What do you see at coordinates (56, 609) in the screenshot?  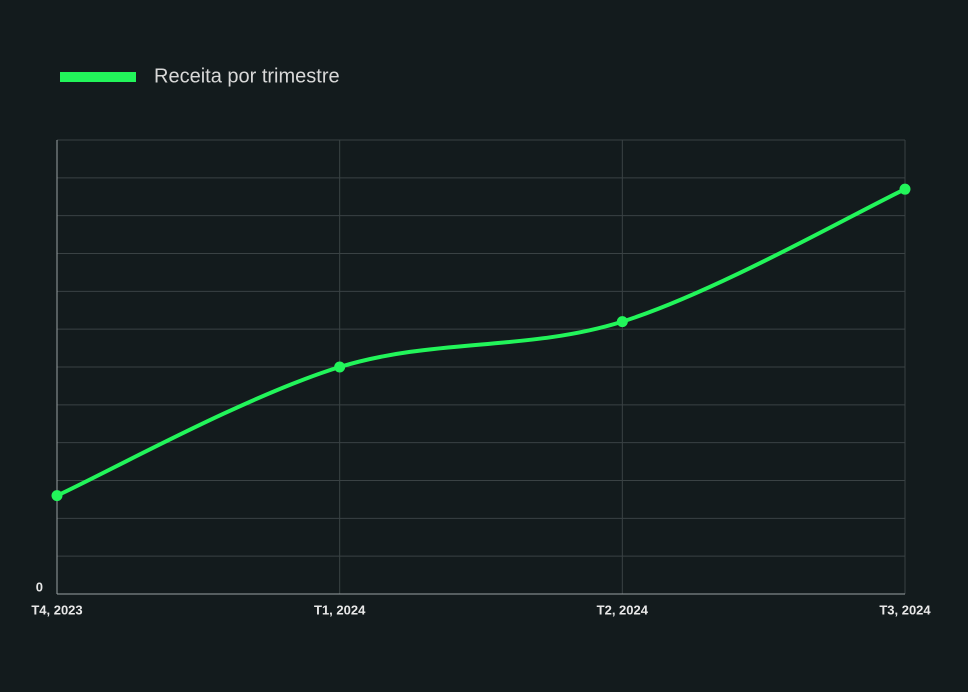 I see `x-tick-label: T4, 2023` at bounding box center [56, 609].